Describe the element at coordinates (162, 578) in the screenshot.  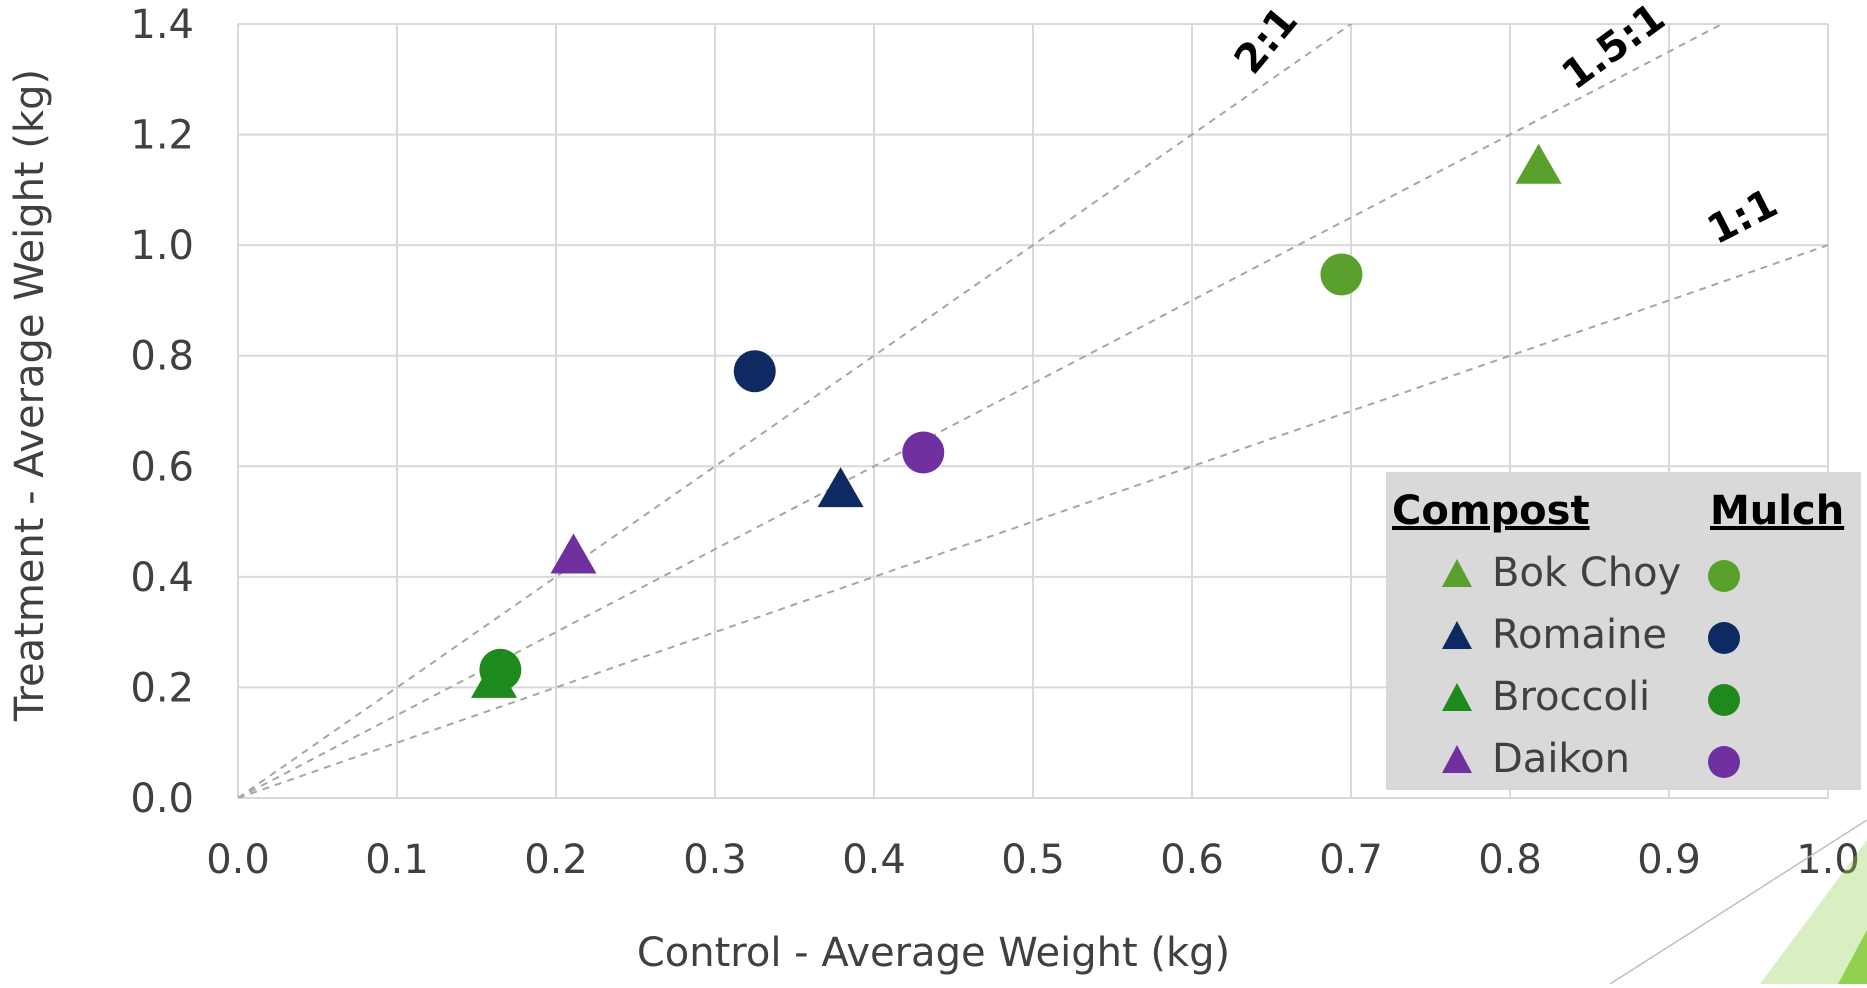
I see `y-tick-label: 0.4` at that location.